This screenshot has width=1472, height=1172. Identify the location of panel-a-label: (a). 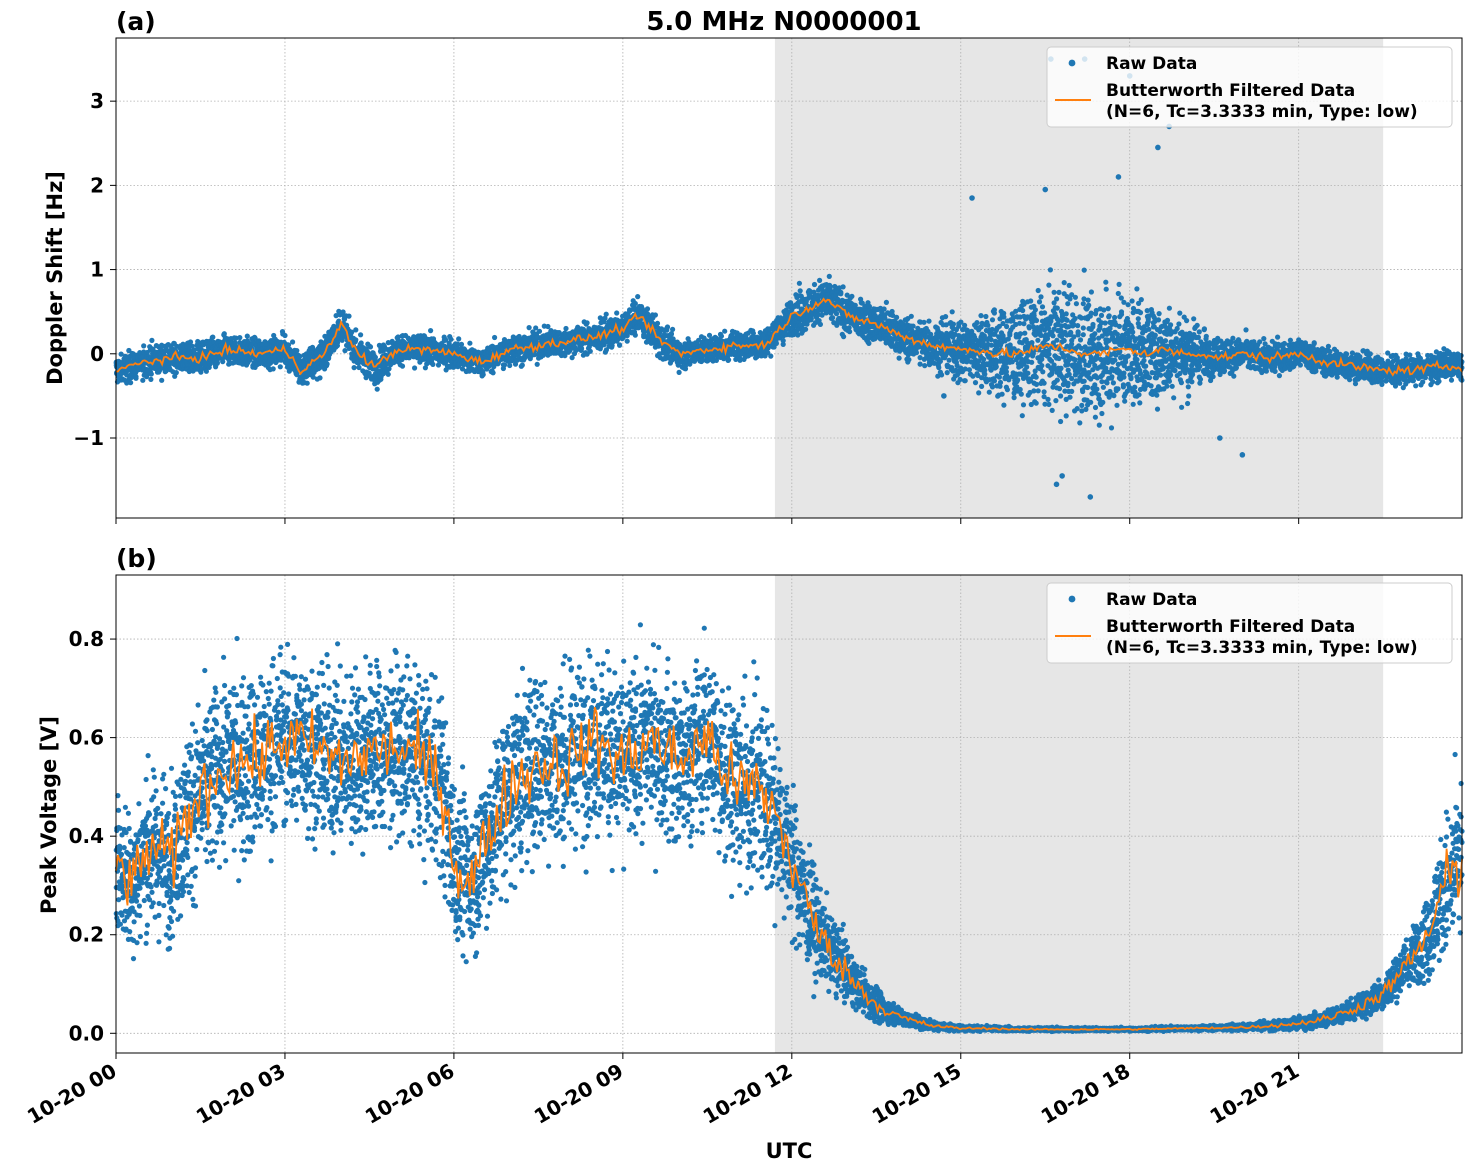
(136, 21).